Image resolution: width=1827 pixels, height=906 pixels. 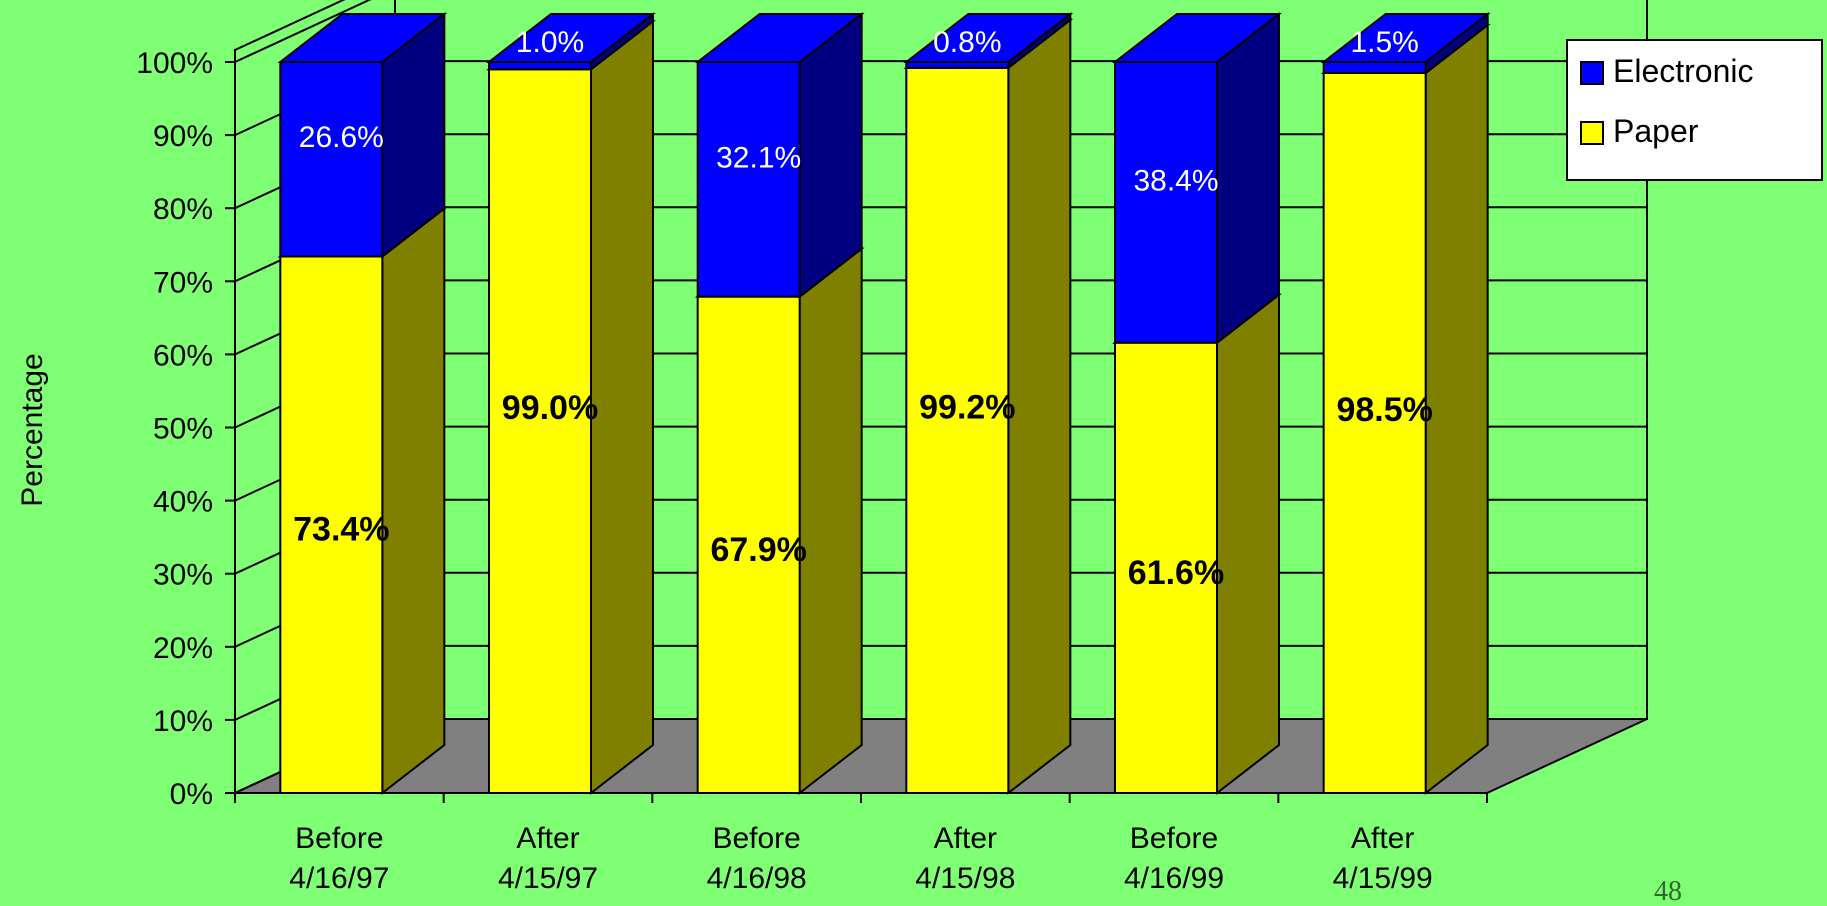 What do you see at coordinates (341, 530) in the screenshot?
I see `data-label-paper: 73.4%` at bounding box center [341, 530].